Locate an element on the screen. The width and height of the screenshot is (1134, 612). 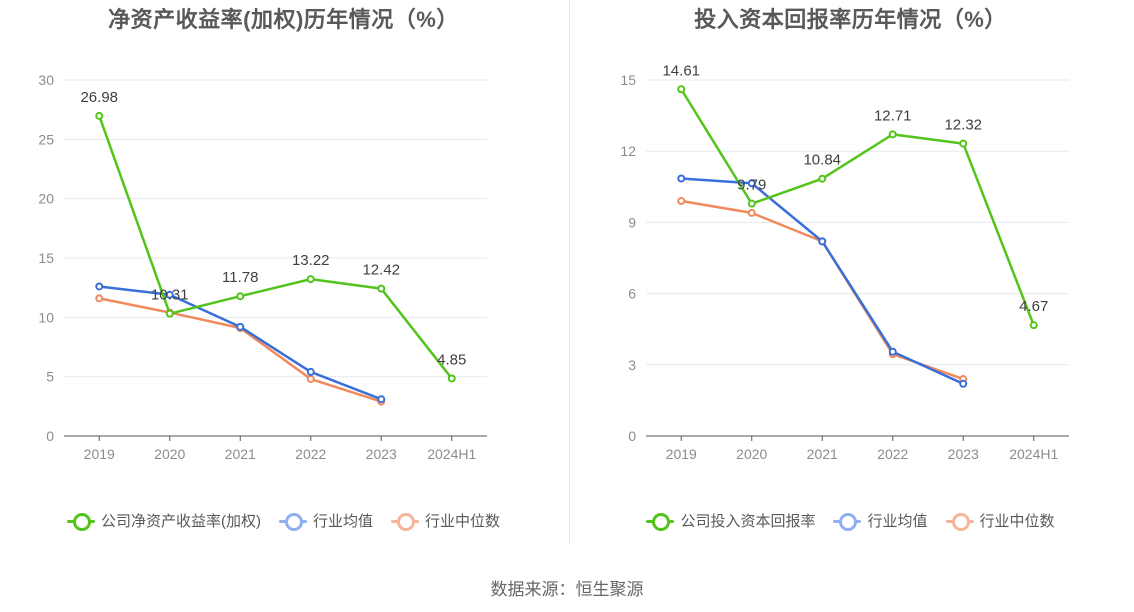
data-label: 11.78 is located at coordinates (240, 277).